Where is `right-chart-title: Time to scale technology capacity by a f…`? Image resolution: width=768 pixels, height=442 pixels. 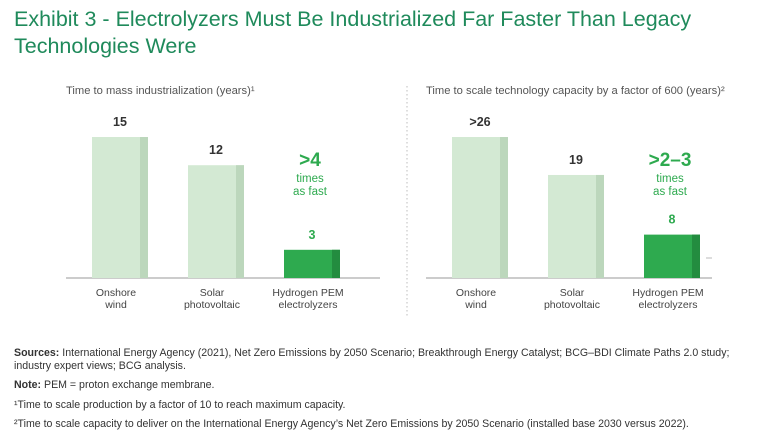
right-chart-title: Time to scale technology capacity by a f… is located at coordinates (575, 91).